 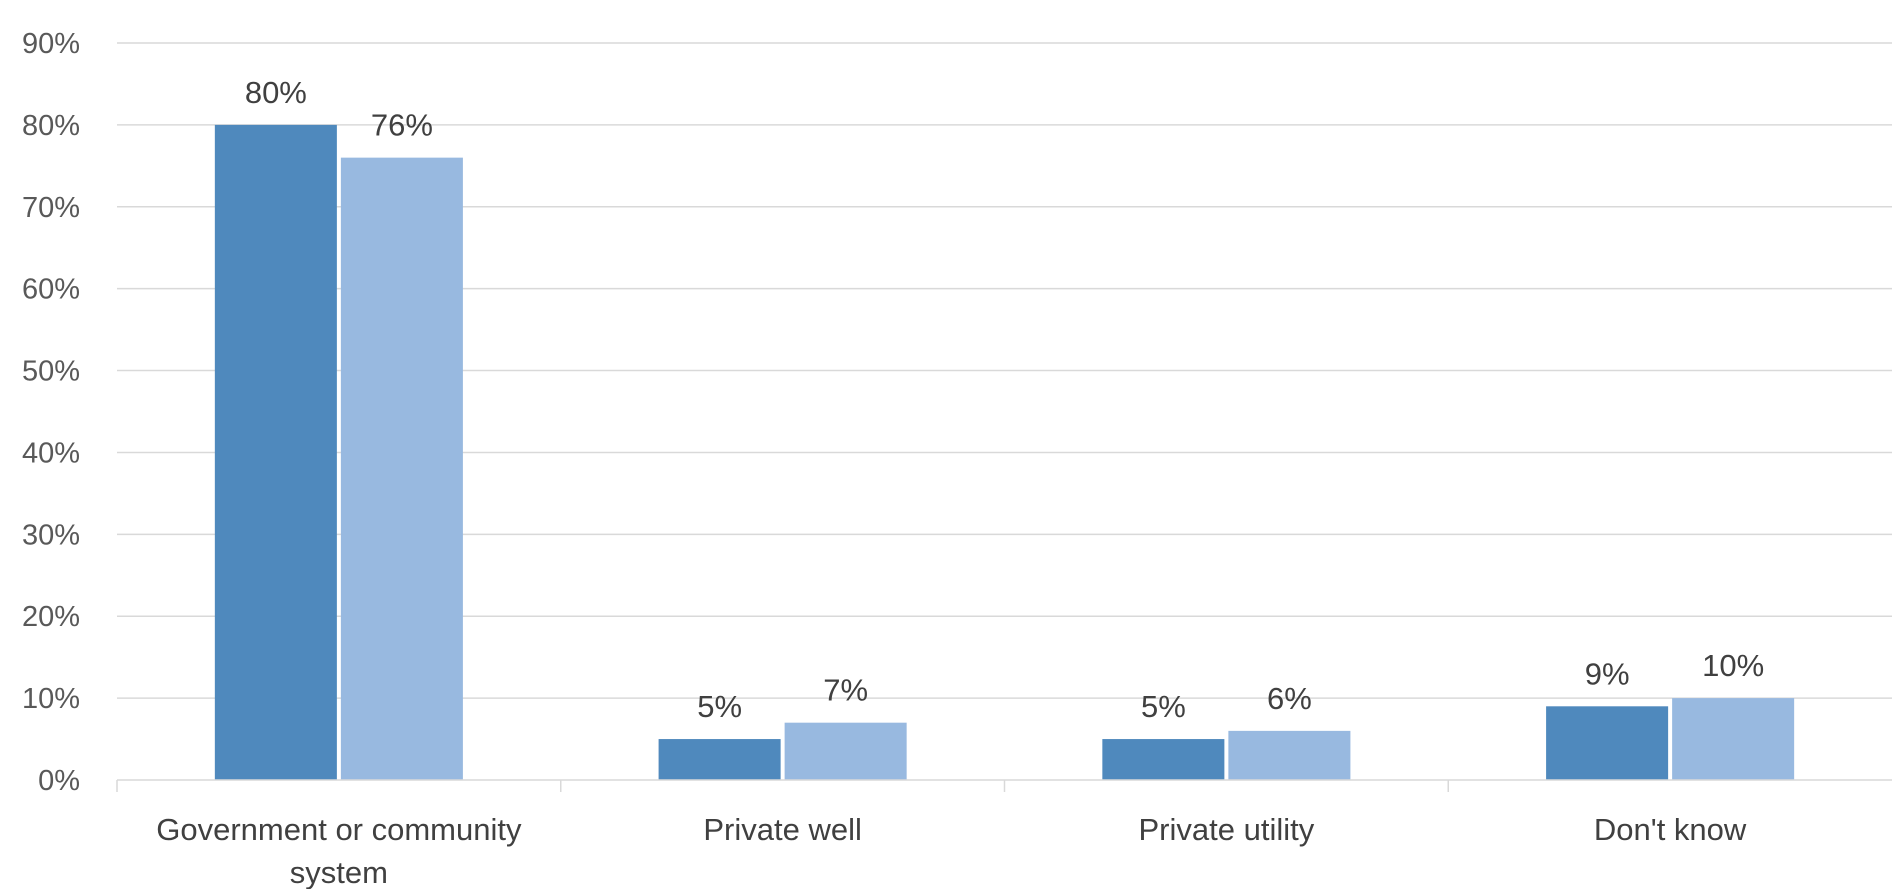 I want to click on y-tick-label: 0%, so click(x=59, y=781).